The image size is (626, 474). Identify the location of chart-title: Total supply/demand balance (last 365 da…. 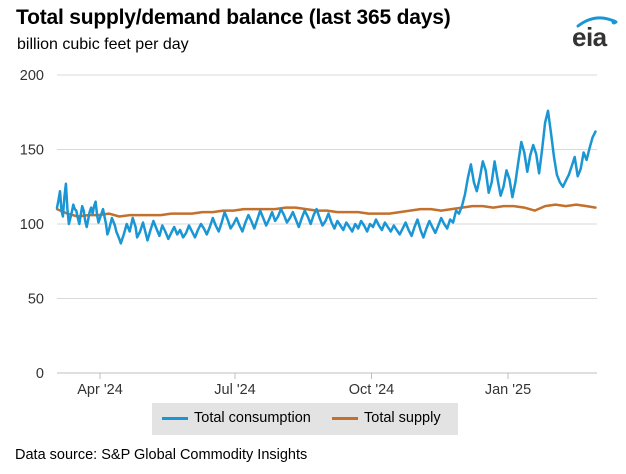
(233, 17).